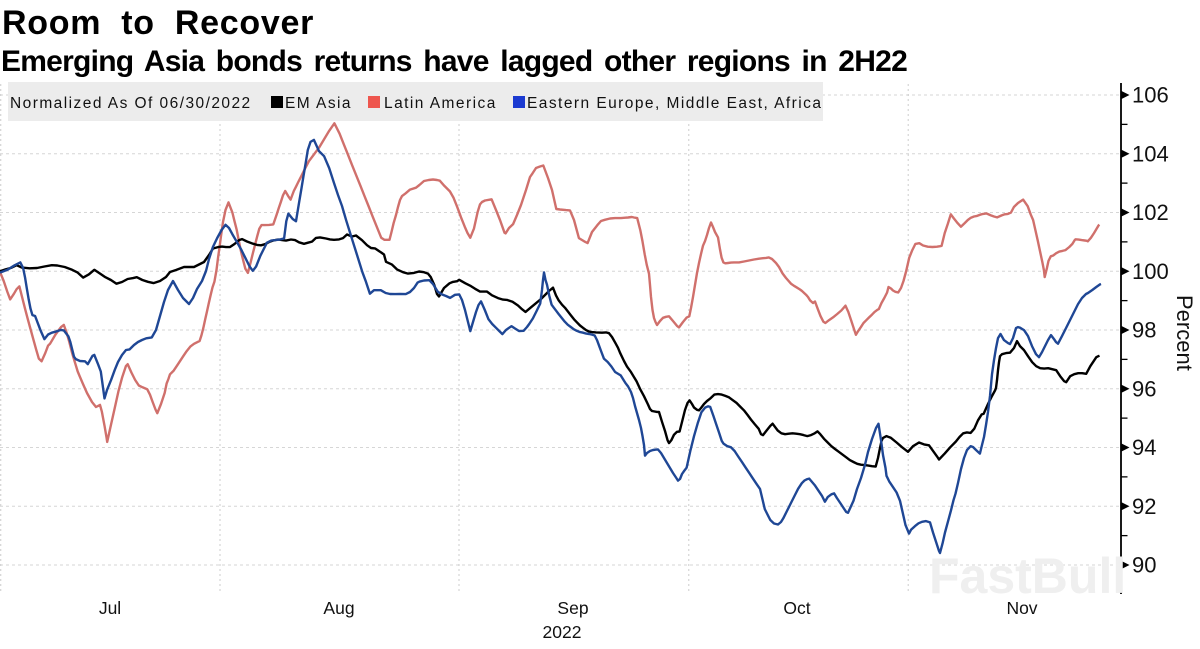 This screenshot has height=649, width=1200. What do you see at coordinates (110, 608) in the screenshot?
I see `svg-text: Jul` at bounding box center [110, 608].